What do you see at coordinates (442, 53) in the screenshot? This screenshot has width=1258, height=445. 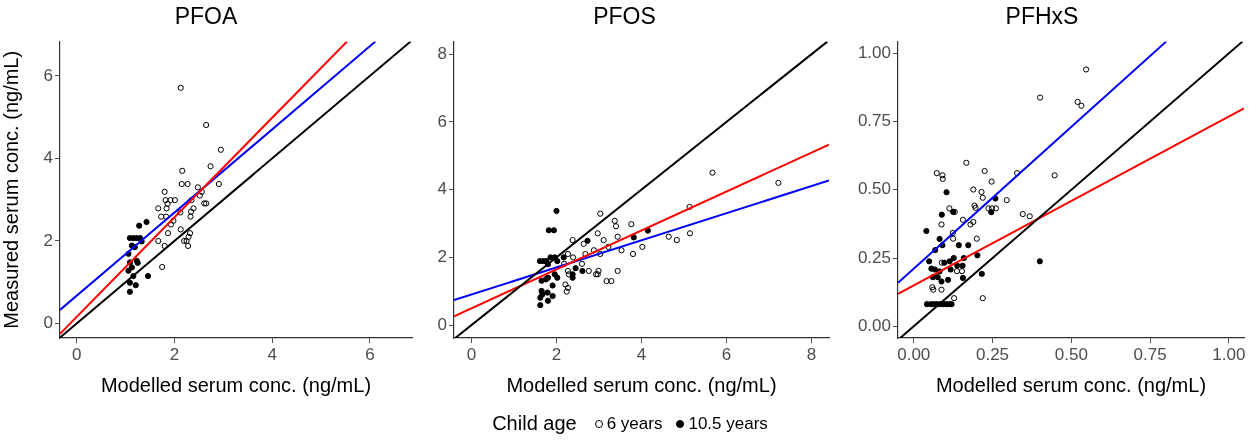 I see `y-tick-label: 8` at bounding box center [442, 53].